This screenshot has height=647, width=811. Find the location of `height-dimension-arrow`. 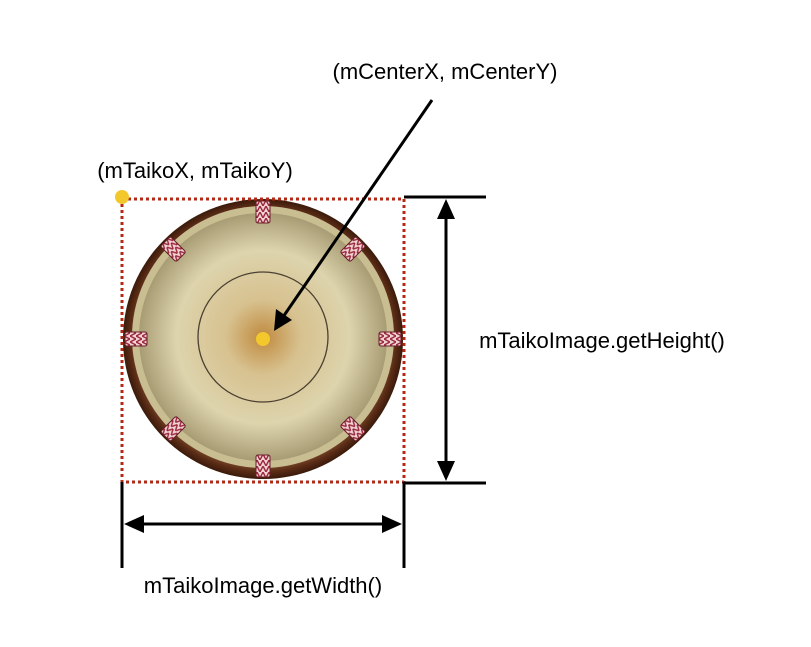

height-dimension-arrow is located at coordinates (446, 340).